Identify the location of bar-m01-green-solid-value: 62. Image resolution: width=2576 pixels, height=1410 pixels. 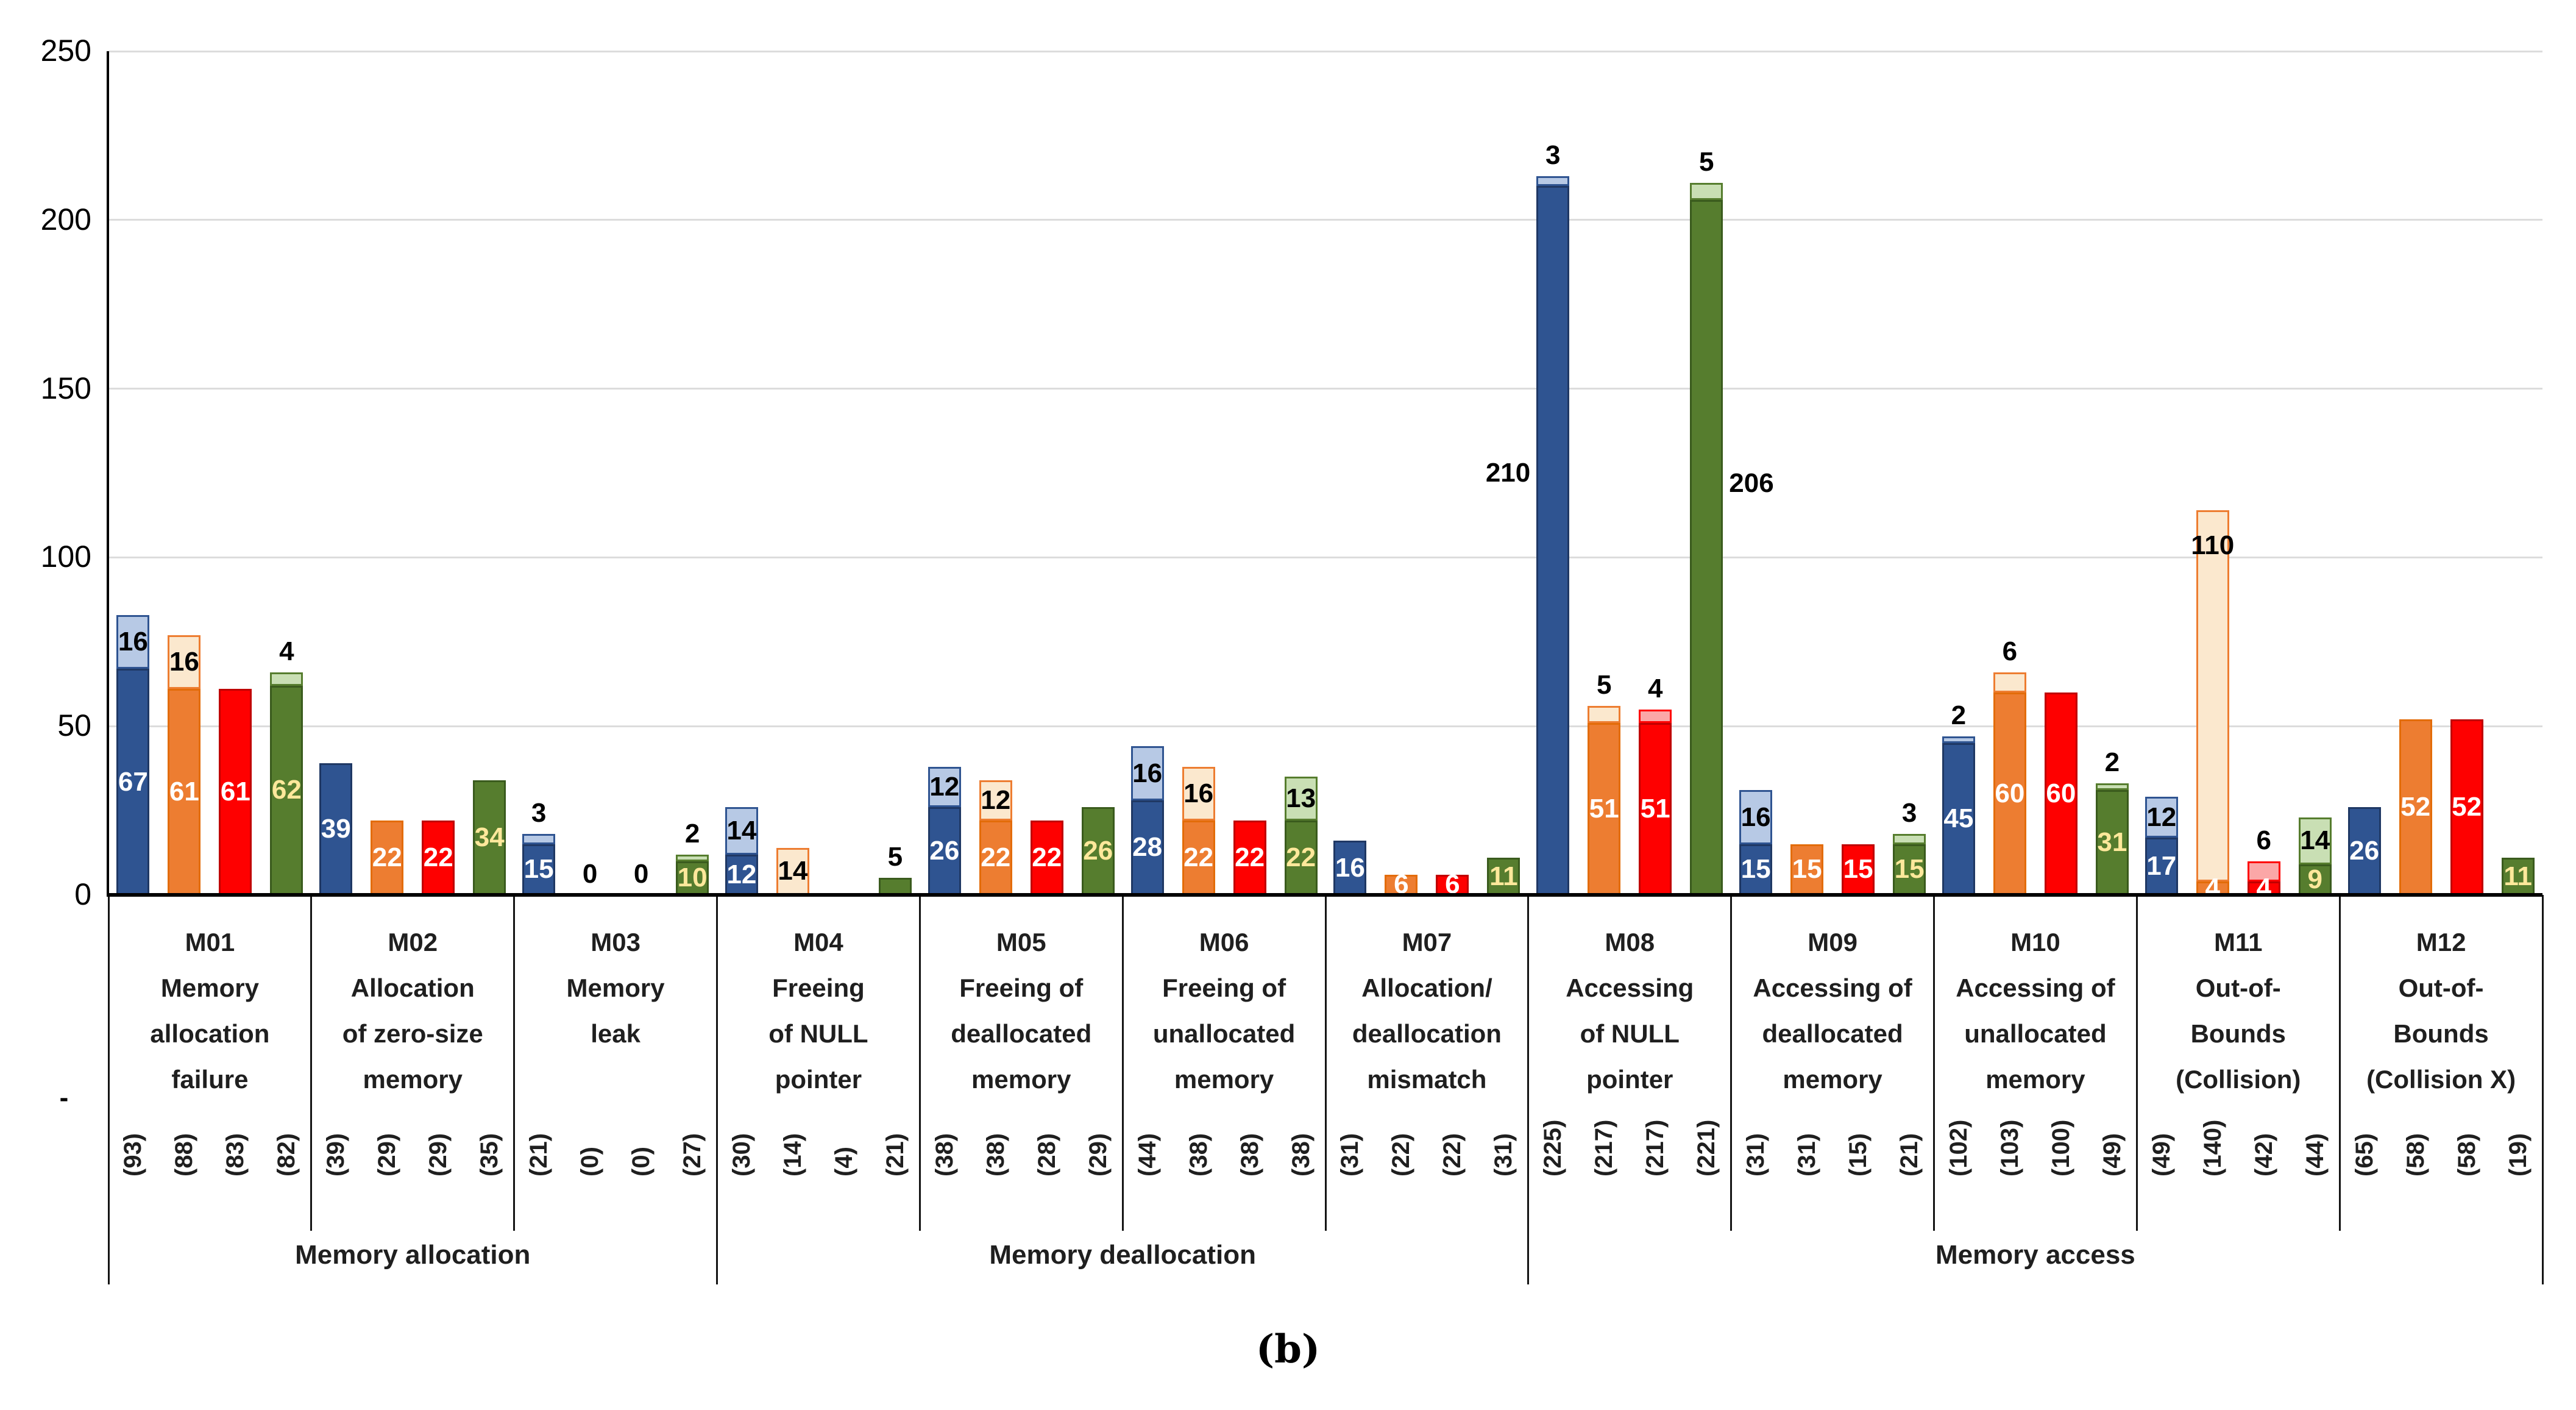
(286, 790).